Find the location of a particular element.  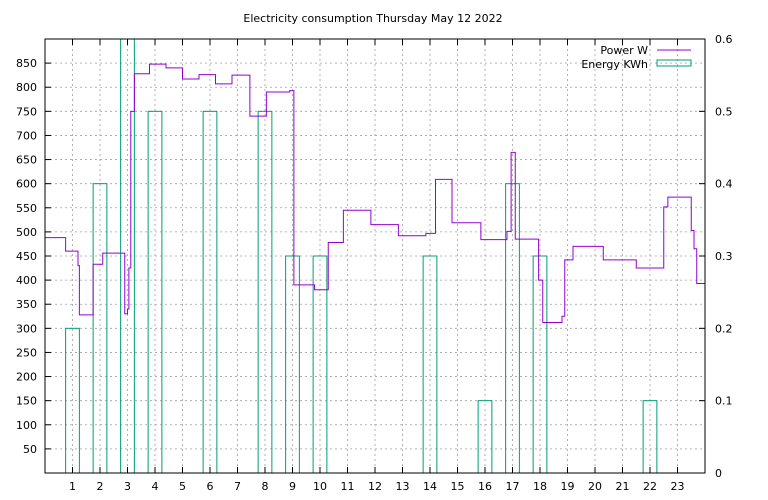

x-tick-label: 12 is located at coordinates (375, 486).